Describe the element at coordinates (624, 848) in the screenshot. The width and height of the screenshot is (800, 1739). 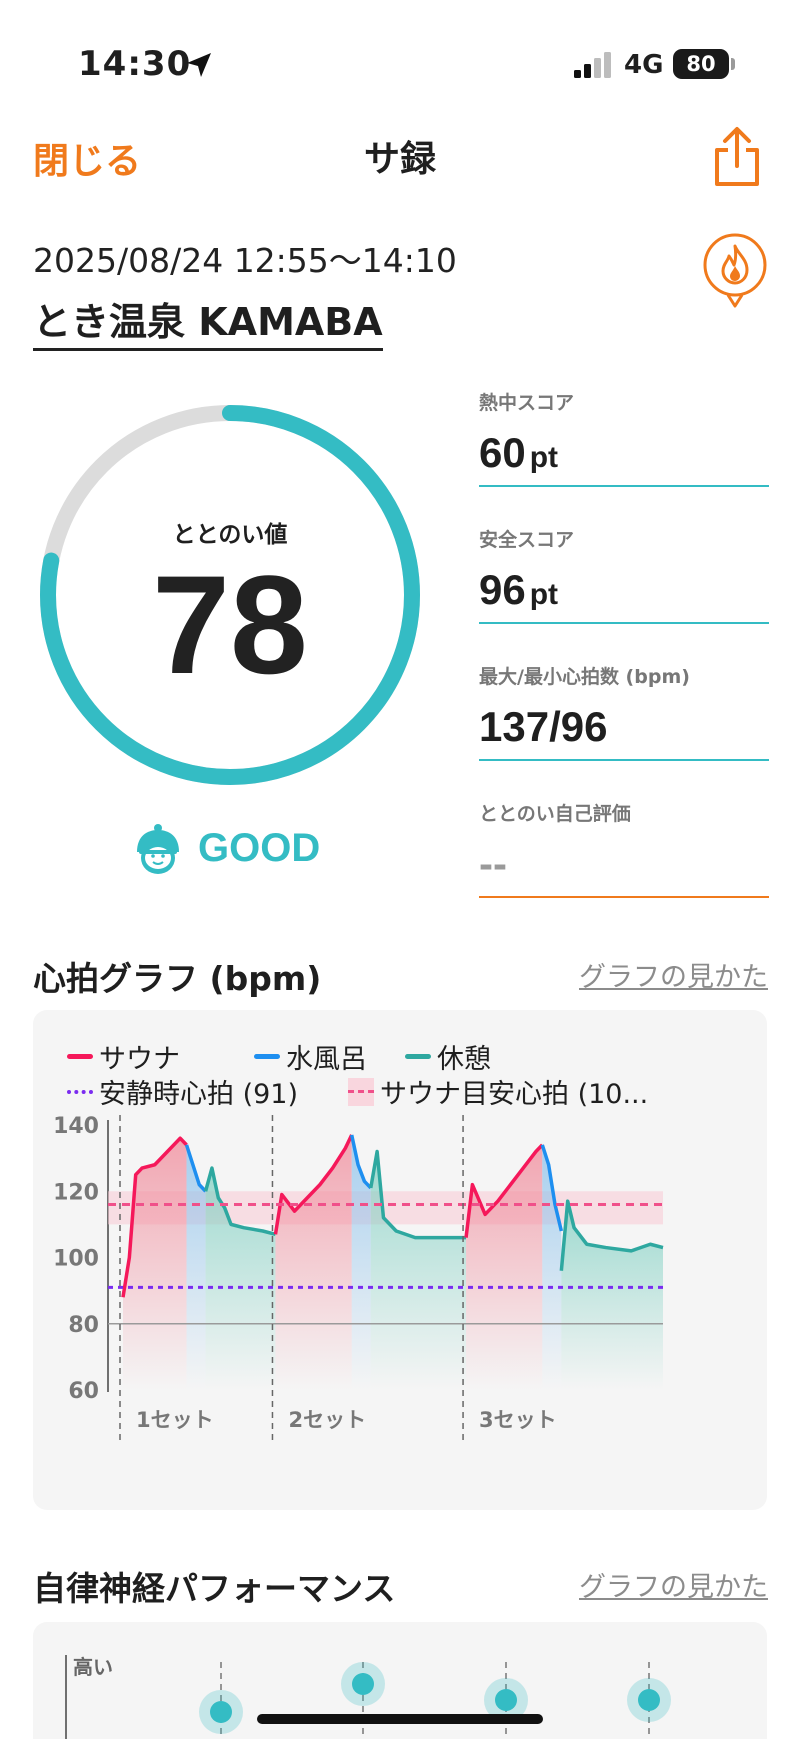
I see `self-rating: ととのい自己評価 --` at that location.